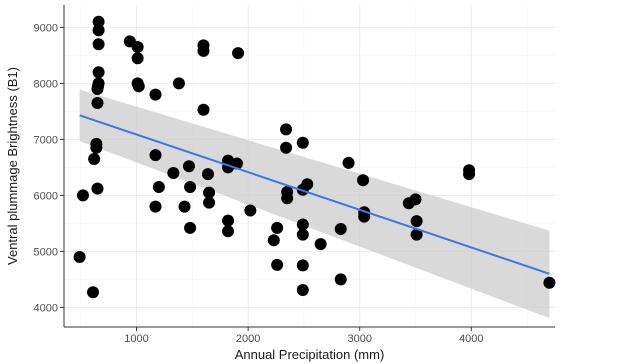 The height and width of the screenshot is (364, 640). I want to click on y-tick-label: 7000, so click(46, 140).